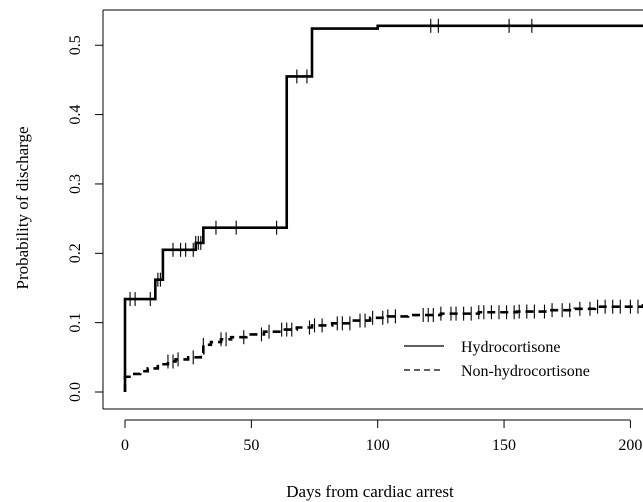  I want to click on x-tick-label-3: 150, so click(504, 445).